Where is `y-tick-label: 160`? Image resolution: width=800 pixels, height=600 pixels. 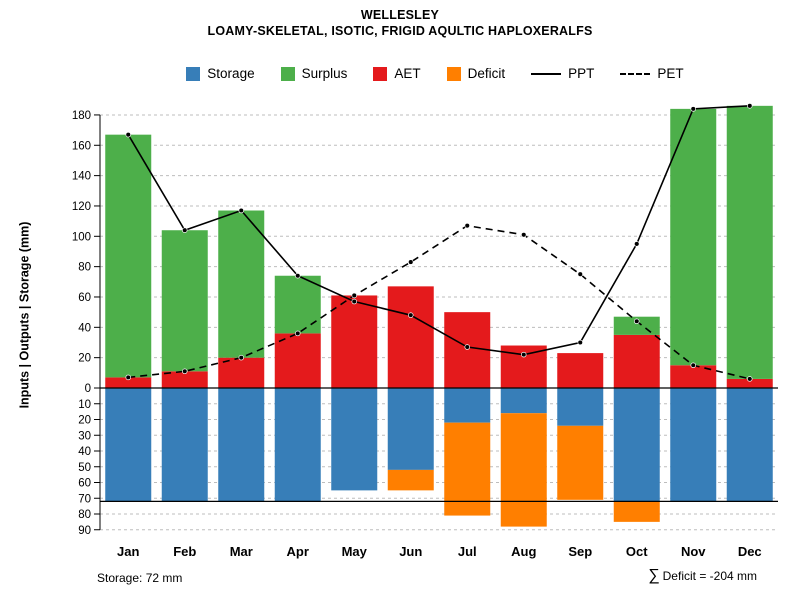 y-tick-label: 160 is located at coordinates (81, 146).